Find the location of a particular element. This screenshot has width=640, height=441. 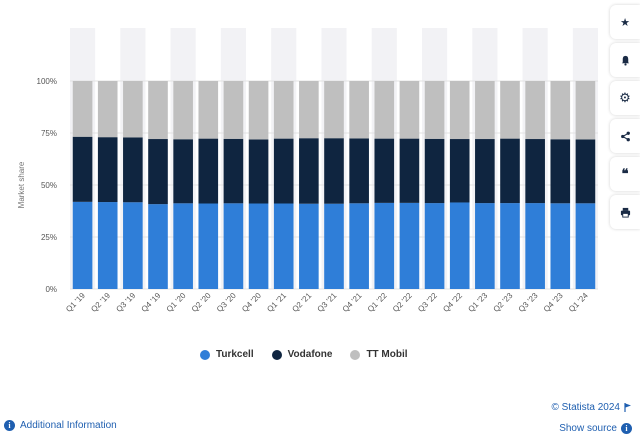

x-tick-label: Q4 '23 is located at coordinates (553, 302).